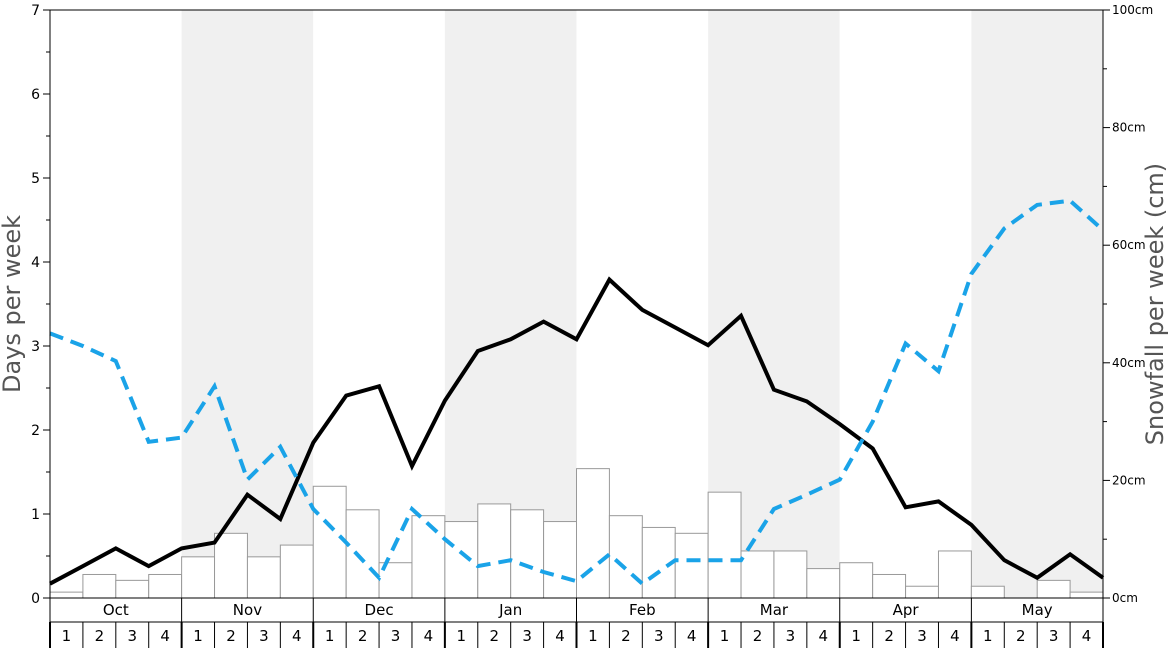 The image size is (1168, 648). Describe the element at coordinates (116, 610) in the screenshot. I see `month-label: Oct` at that location.